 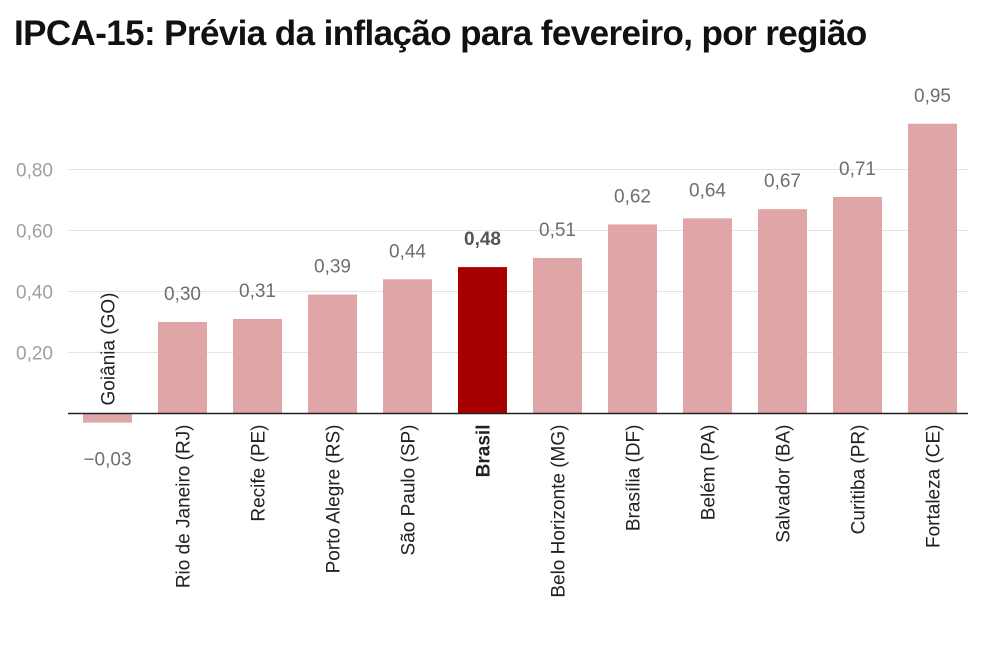 What do you see at coordinates (707, 190) in the screenshot?
I see `value-label-8: 0,64` at bounding box center [707, 190].